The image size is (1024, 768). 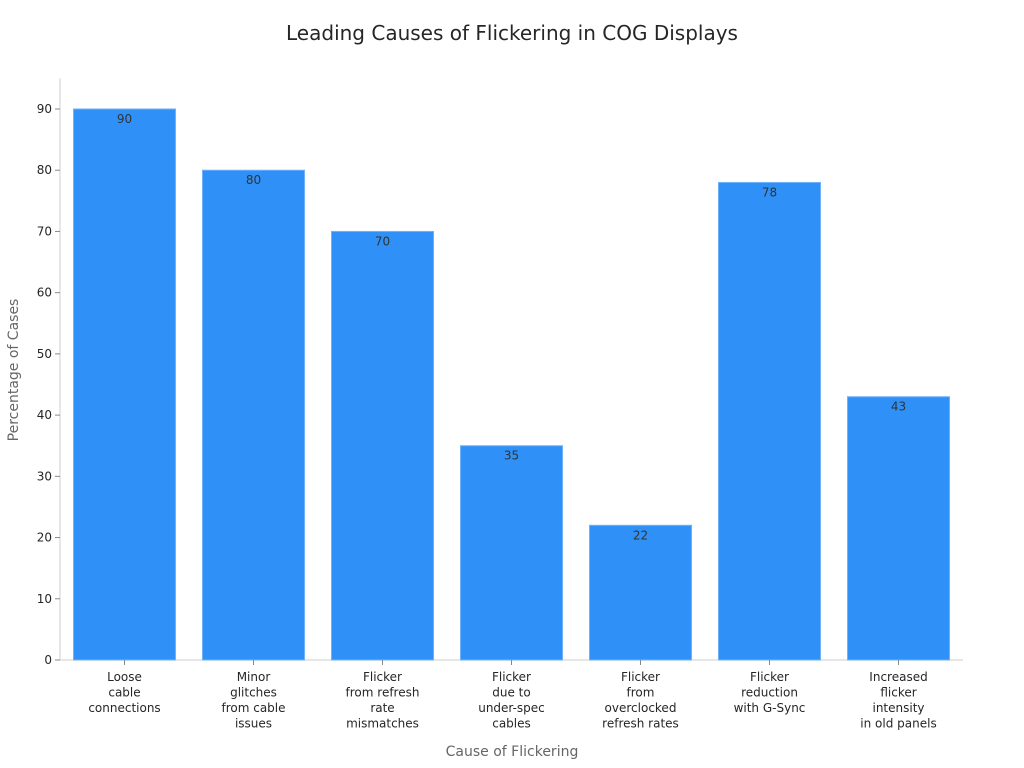 What do you see at coordinates (44, 109) in the screenshot?
I see `y-tick-label: 90` at bounding box center [44, 109].